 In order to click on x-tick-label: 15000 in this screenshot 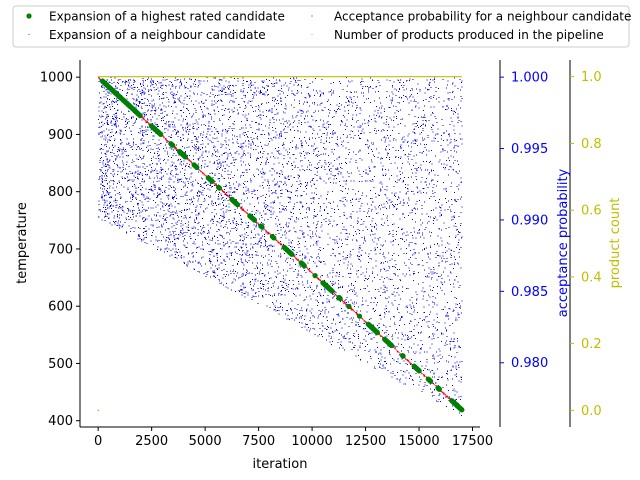, I will do `click(418, 441)`.